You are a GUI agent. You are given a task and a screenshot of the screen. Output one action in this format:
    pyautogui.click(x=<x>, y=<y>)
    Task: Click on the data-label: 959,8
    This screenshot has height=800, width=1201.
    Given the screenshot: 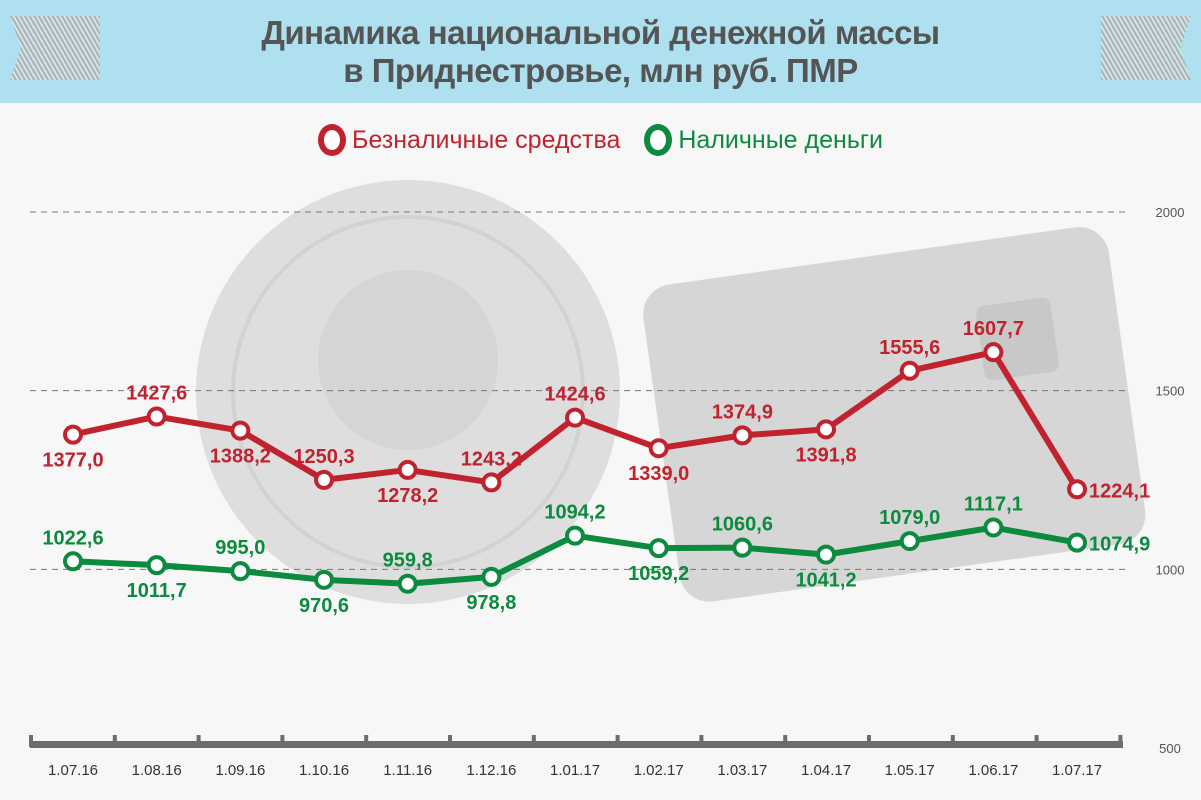 What is the action you would take?
    pyautogui.click(x=408, y=561)
    